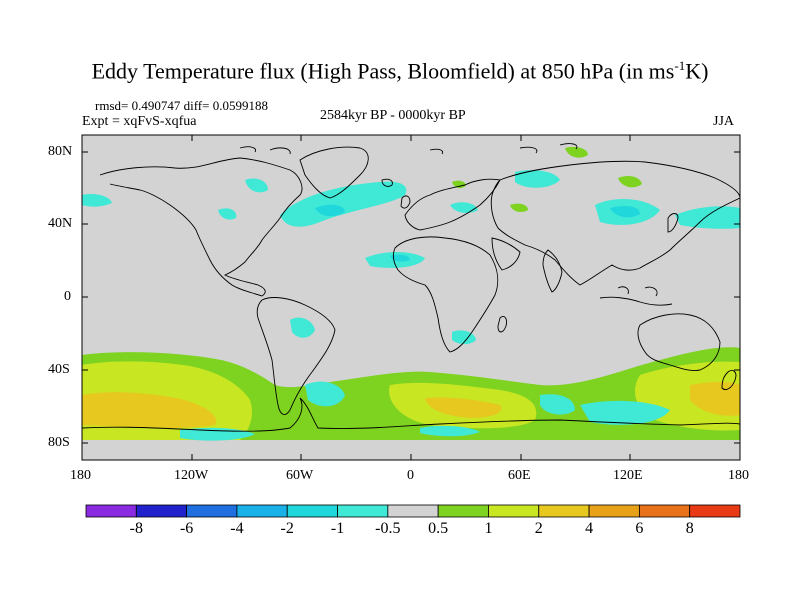 The width and height of the screenshot is (800, 600). I want to click on field-cyan-alaska, so click(256, 185).